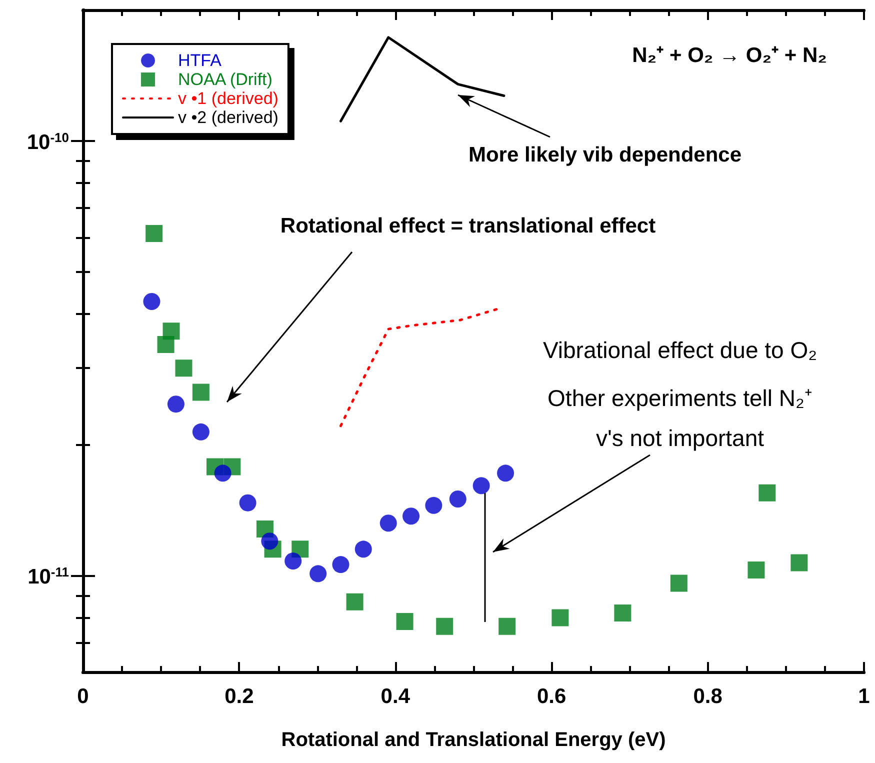 The width and height of the screenshot is (875, 763). What do you see at coordinates (605, 155) in the screenshot?
I see `annotation: More likely vib dependence` at bounding box center [605, 155].